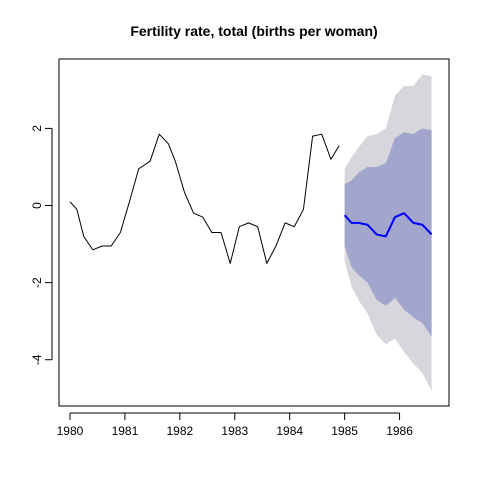  I want to click on x-tick-label: 1985, so click(344, 431).